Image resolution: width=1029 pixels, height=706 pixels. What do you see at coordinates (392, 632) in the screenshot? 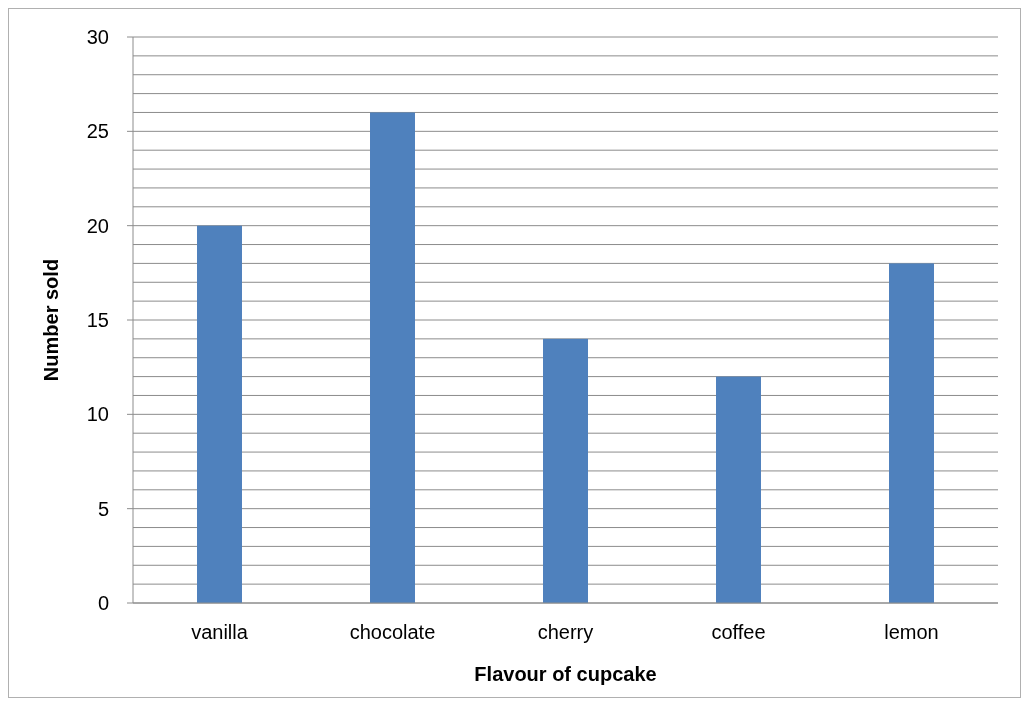
I see `x-tick-label: chocolate` at bounding box center [392, 632].